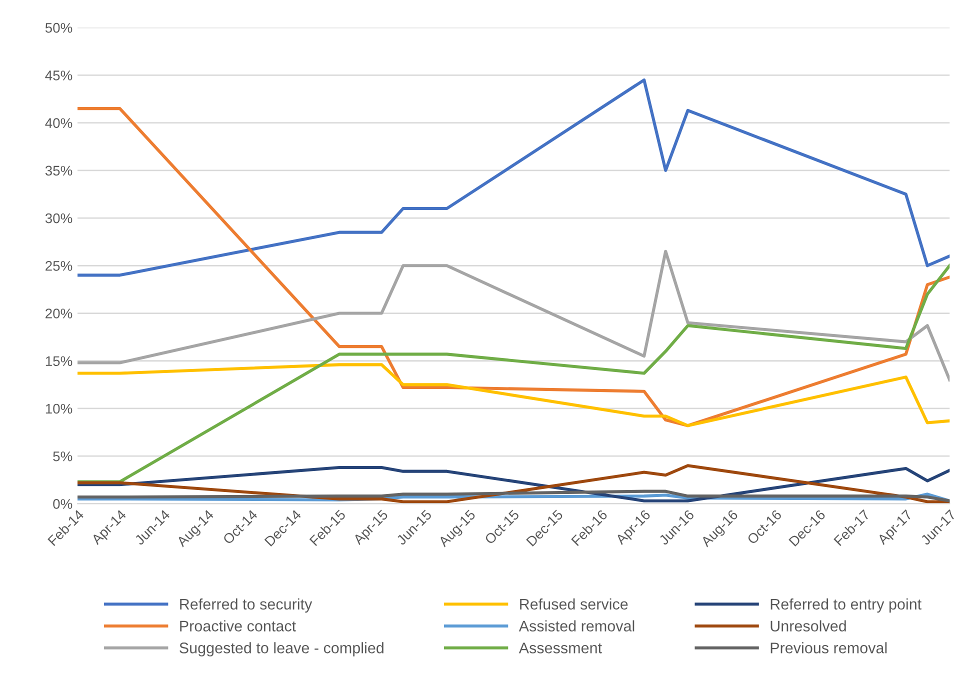 The width and height of the screenshot is (969, 690). Describe the element at coordinates (58, 171) in the screenshot. I see `y-tick-label: 35%` at that location.